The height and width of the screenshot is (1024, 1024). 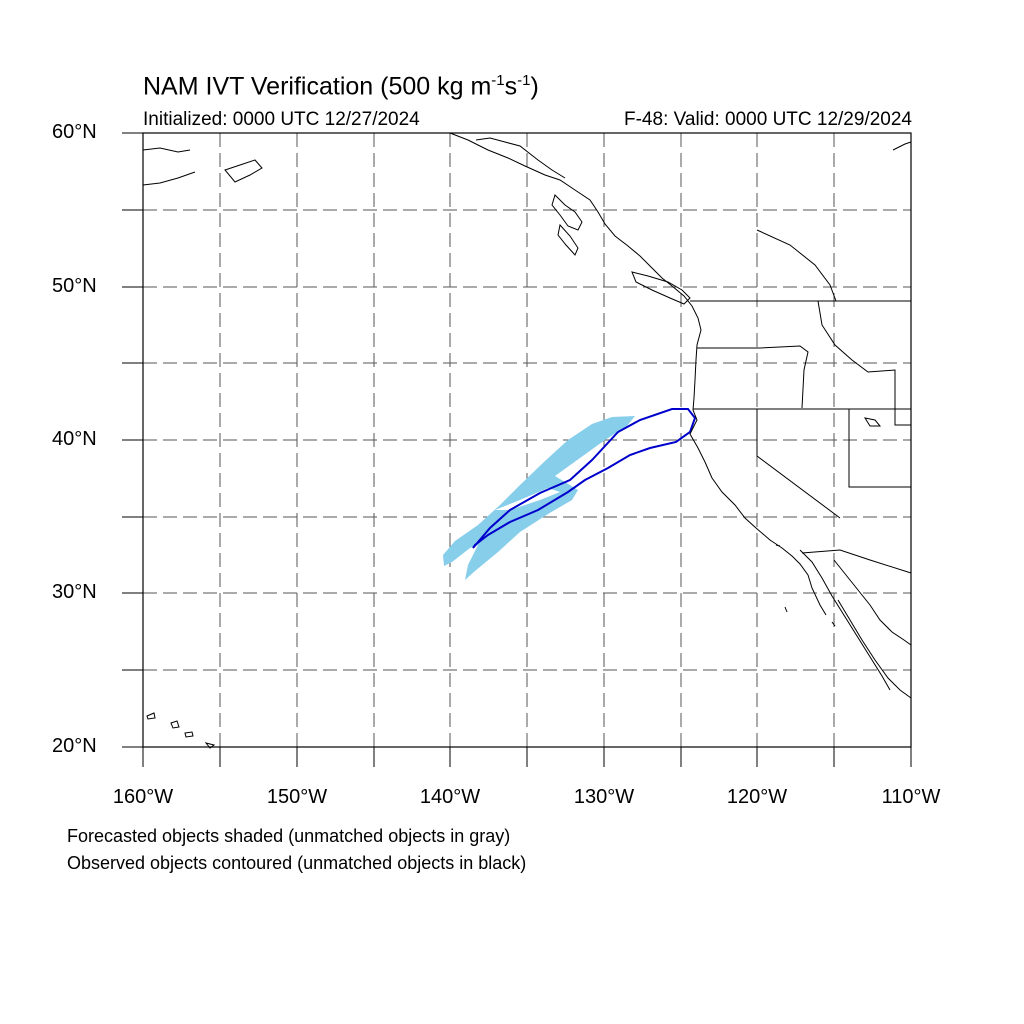 What do you see at coordinates (74, 592) in the screenshot?
I see `lat-label-30n: 30°N` at bounding box center [74, 592].